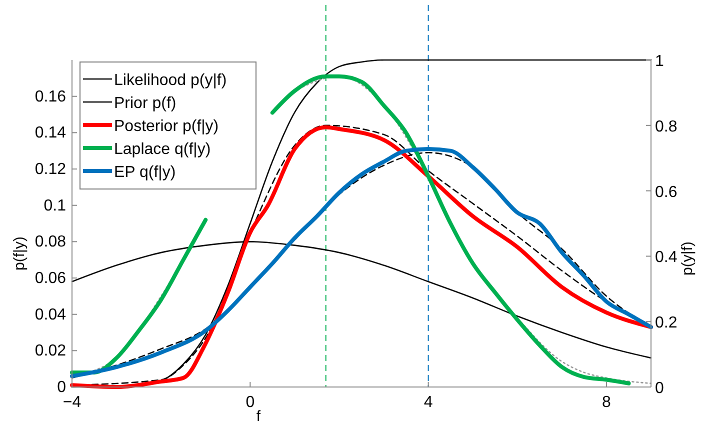 The height and width of the screenshot is (426, 702). Describe the element at coordinates (50, 133) in the screenshot. I see `y-tick-label: 0.14` at that location.